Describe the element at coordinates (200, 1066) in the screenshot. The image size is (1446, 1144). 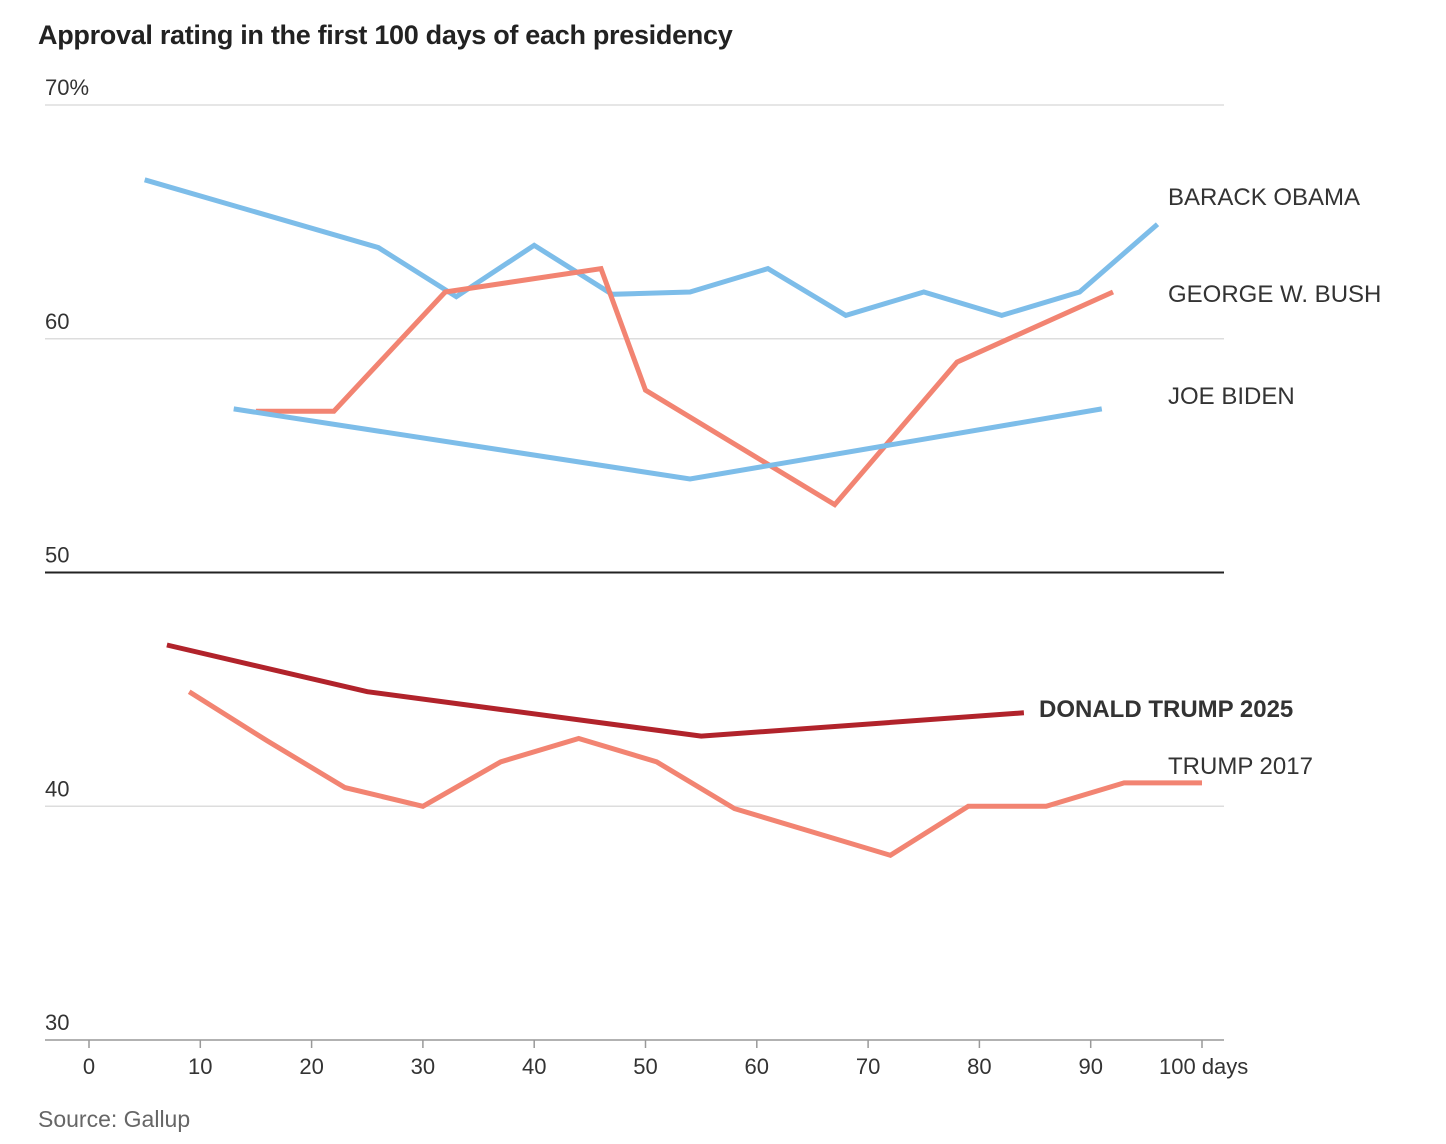
I see `x-tick-label: 10` at that location.